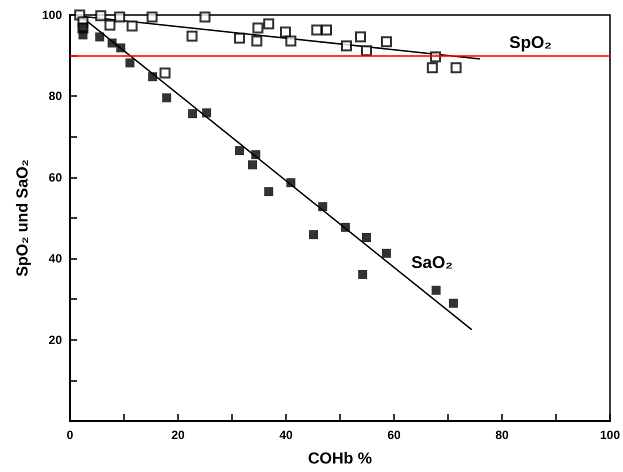  Describe the element at coordinates (70, 435) in the screenshot. I see `x-tick-label: 0` at that location.